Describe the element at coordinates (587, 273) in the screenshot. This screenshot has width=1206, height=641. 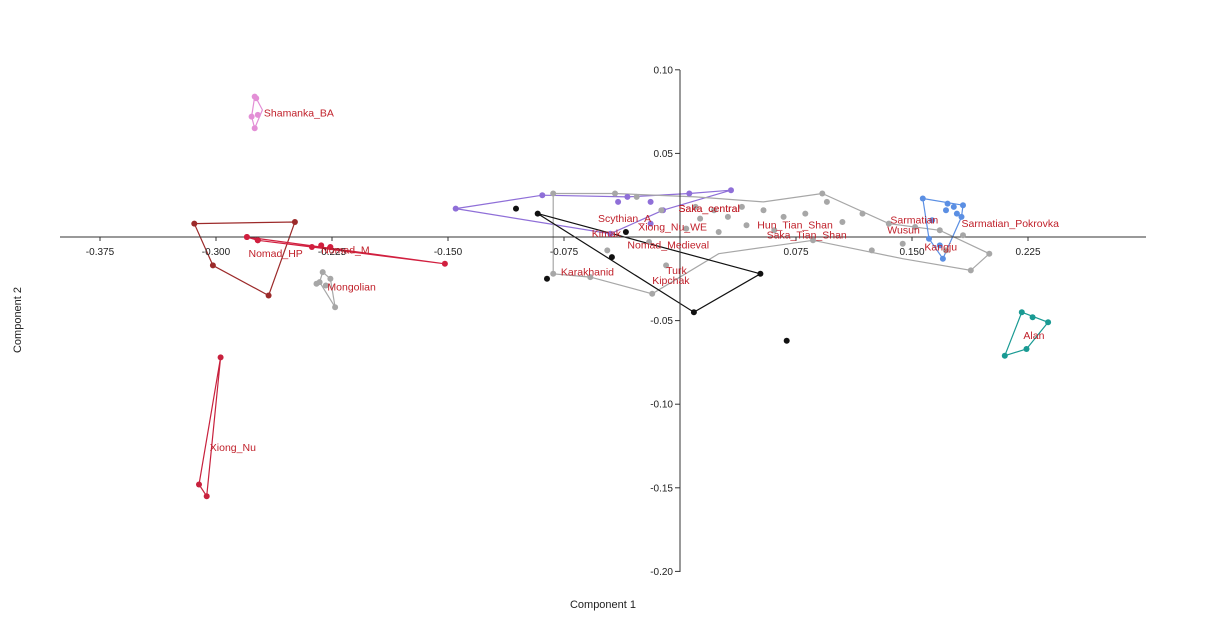
I see `label-karakhanid: Karakhanid` at that location.